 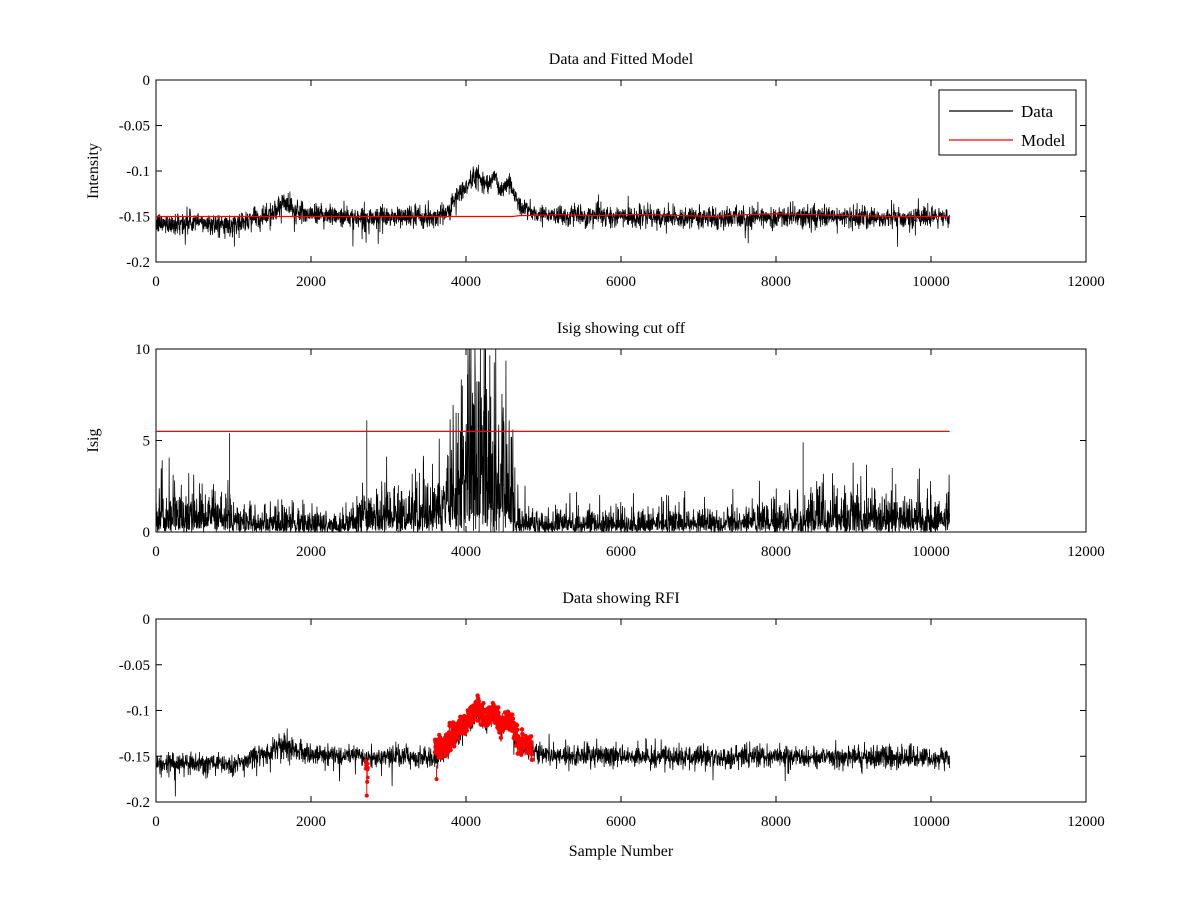 I want to click on subplot-title: Data and Fitted Model, so click(x=621, y=59).